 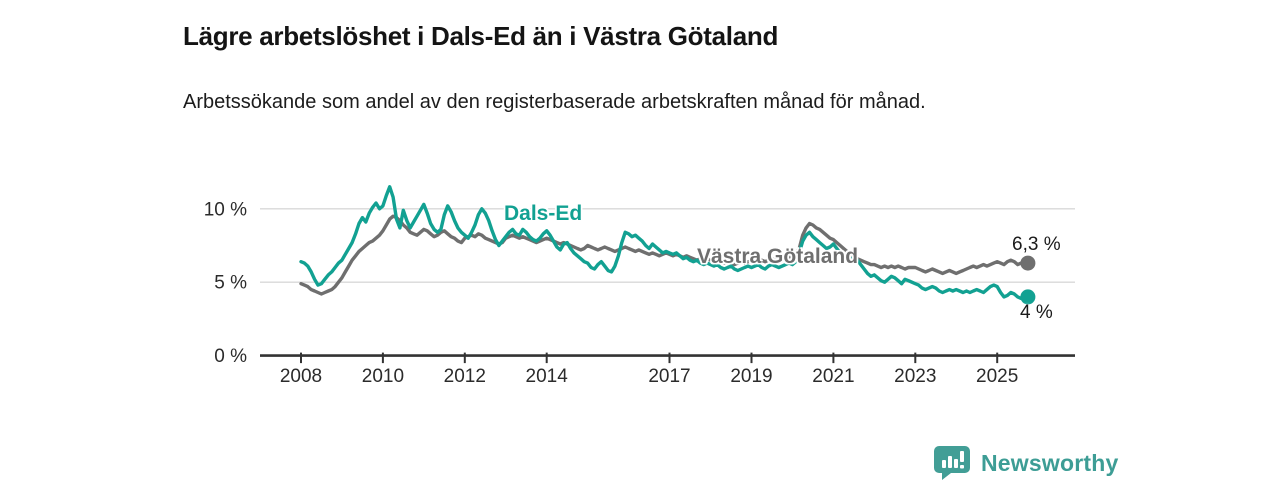 I want to click on x-axis-tick-label: 2012, so click(x=465, y=376).